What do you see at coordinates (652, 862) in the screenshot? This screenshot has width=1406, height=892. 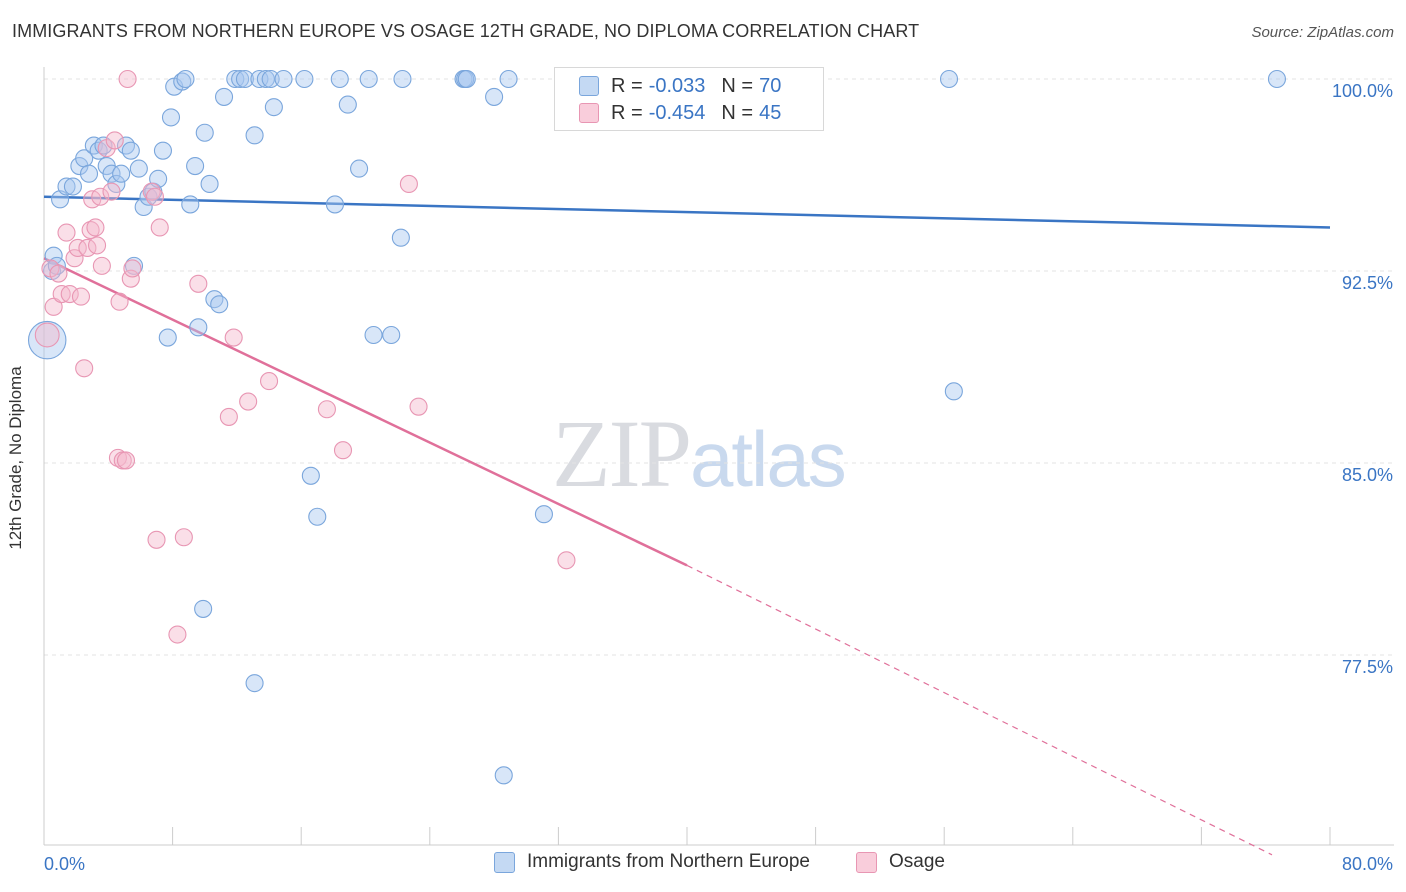 I see `legend-item-northern-europe: Immigrants from Northern Europe` at bounding box center [652, 862].